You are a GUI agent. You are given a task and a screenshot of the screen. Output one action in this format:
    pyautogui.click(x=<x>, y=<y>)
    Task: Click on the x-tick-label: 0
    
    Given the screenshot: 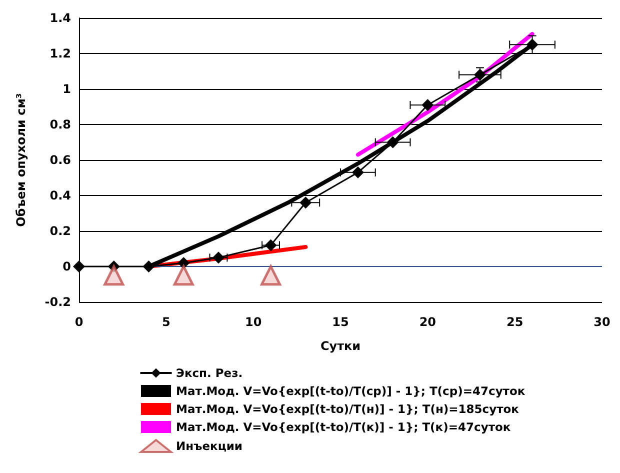 What is the action you would take?
    pyautogui.click(x=79, y=322)
    